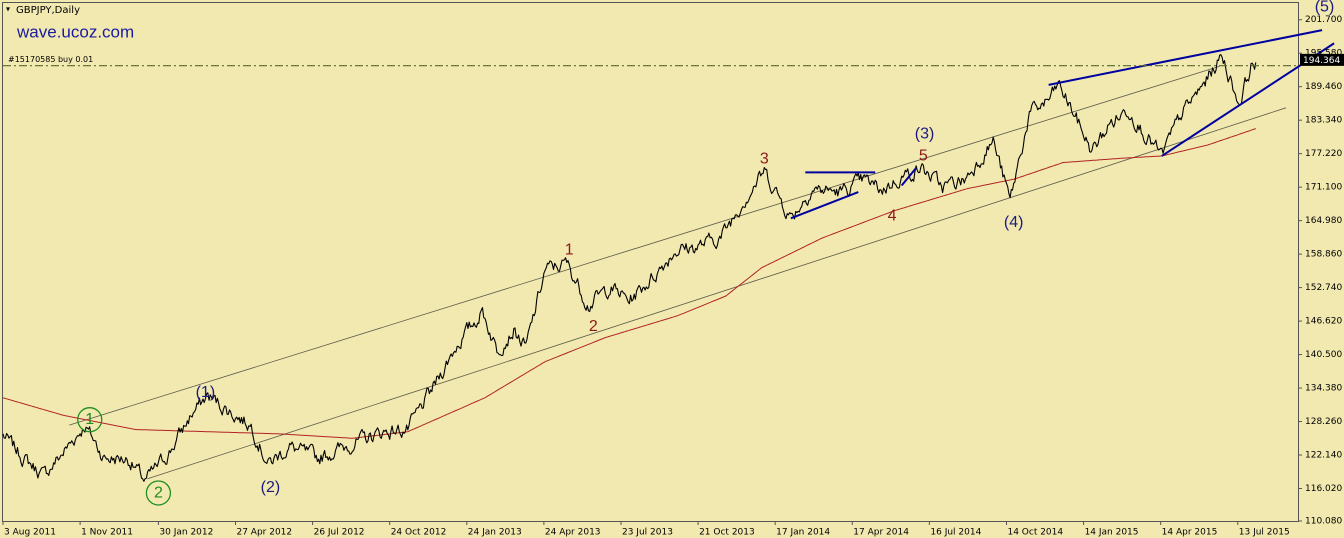 This screenshot has width=1344, height=538. What do you see at coordinates (1323, 422) in the screenshot?
I see `y-tick-label: 128.260` at bounding box center [1323, 422].